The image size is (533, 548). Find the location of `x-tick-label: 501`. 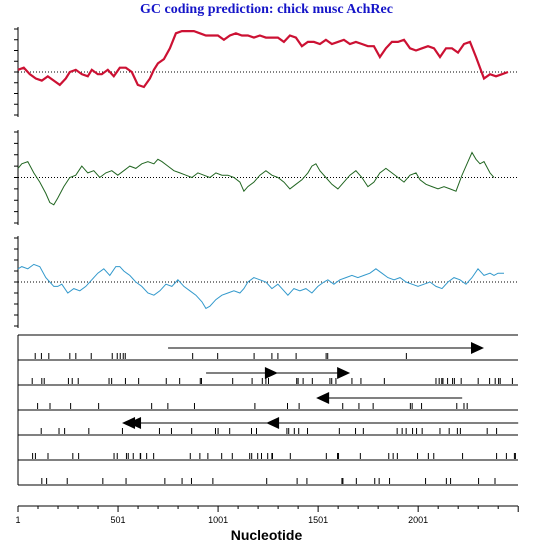

x-tick-label: 501 is located at coordinates (118, 520).